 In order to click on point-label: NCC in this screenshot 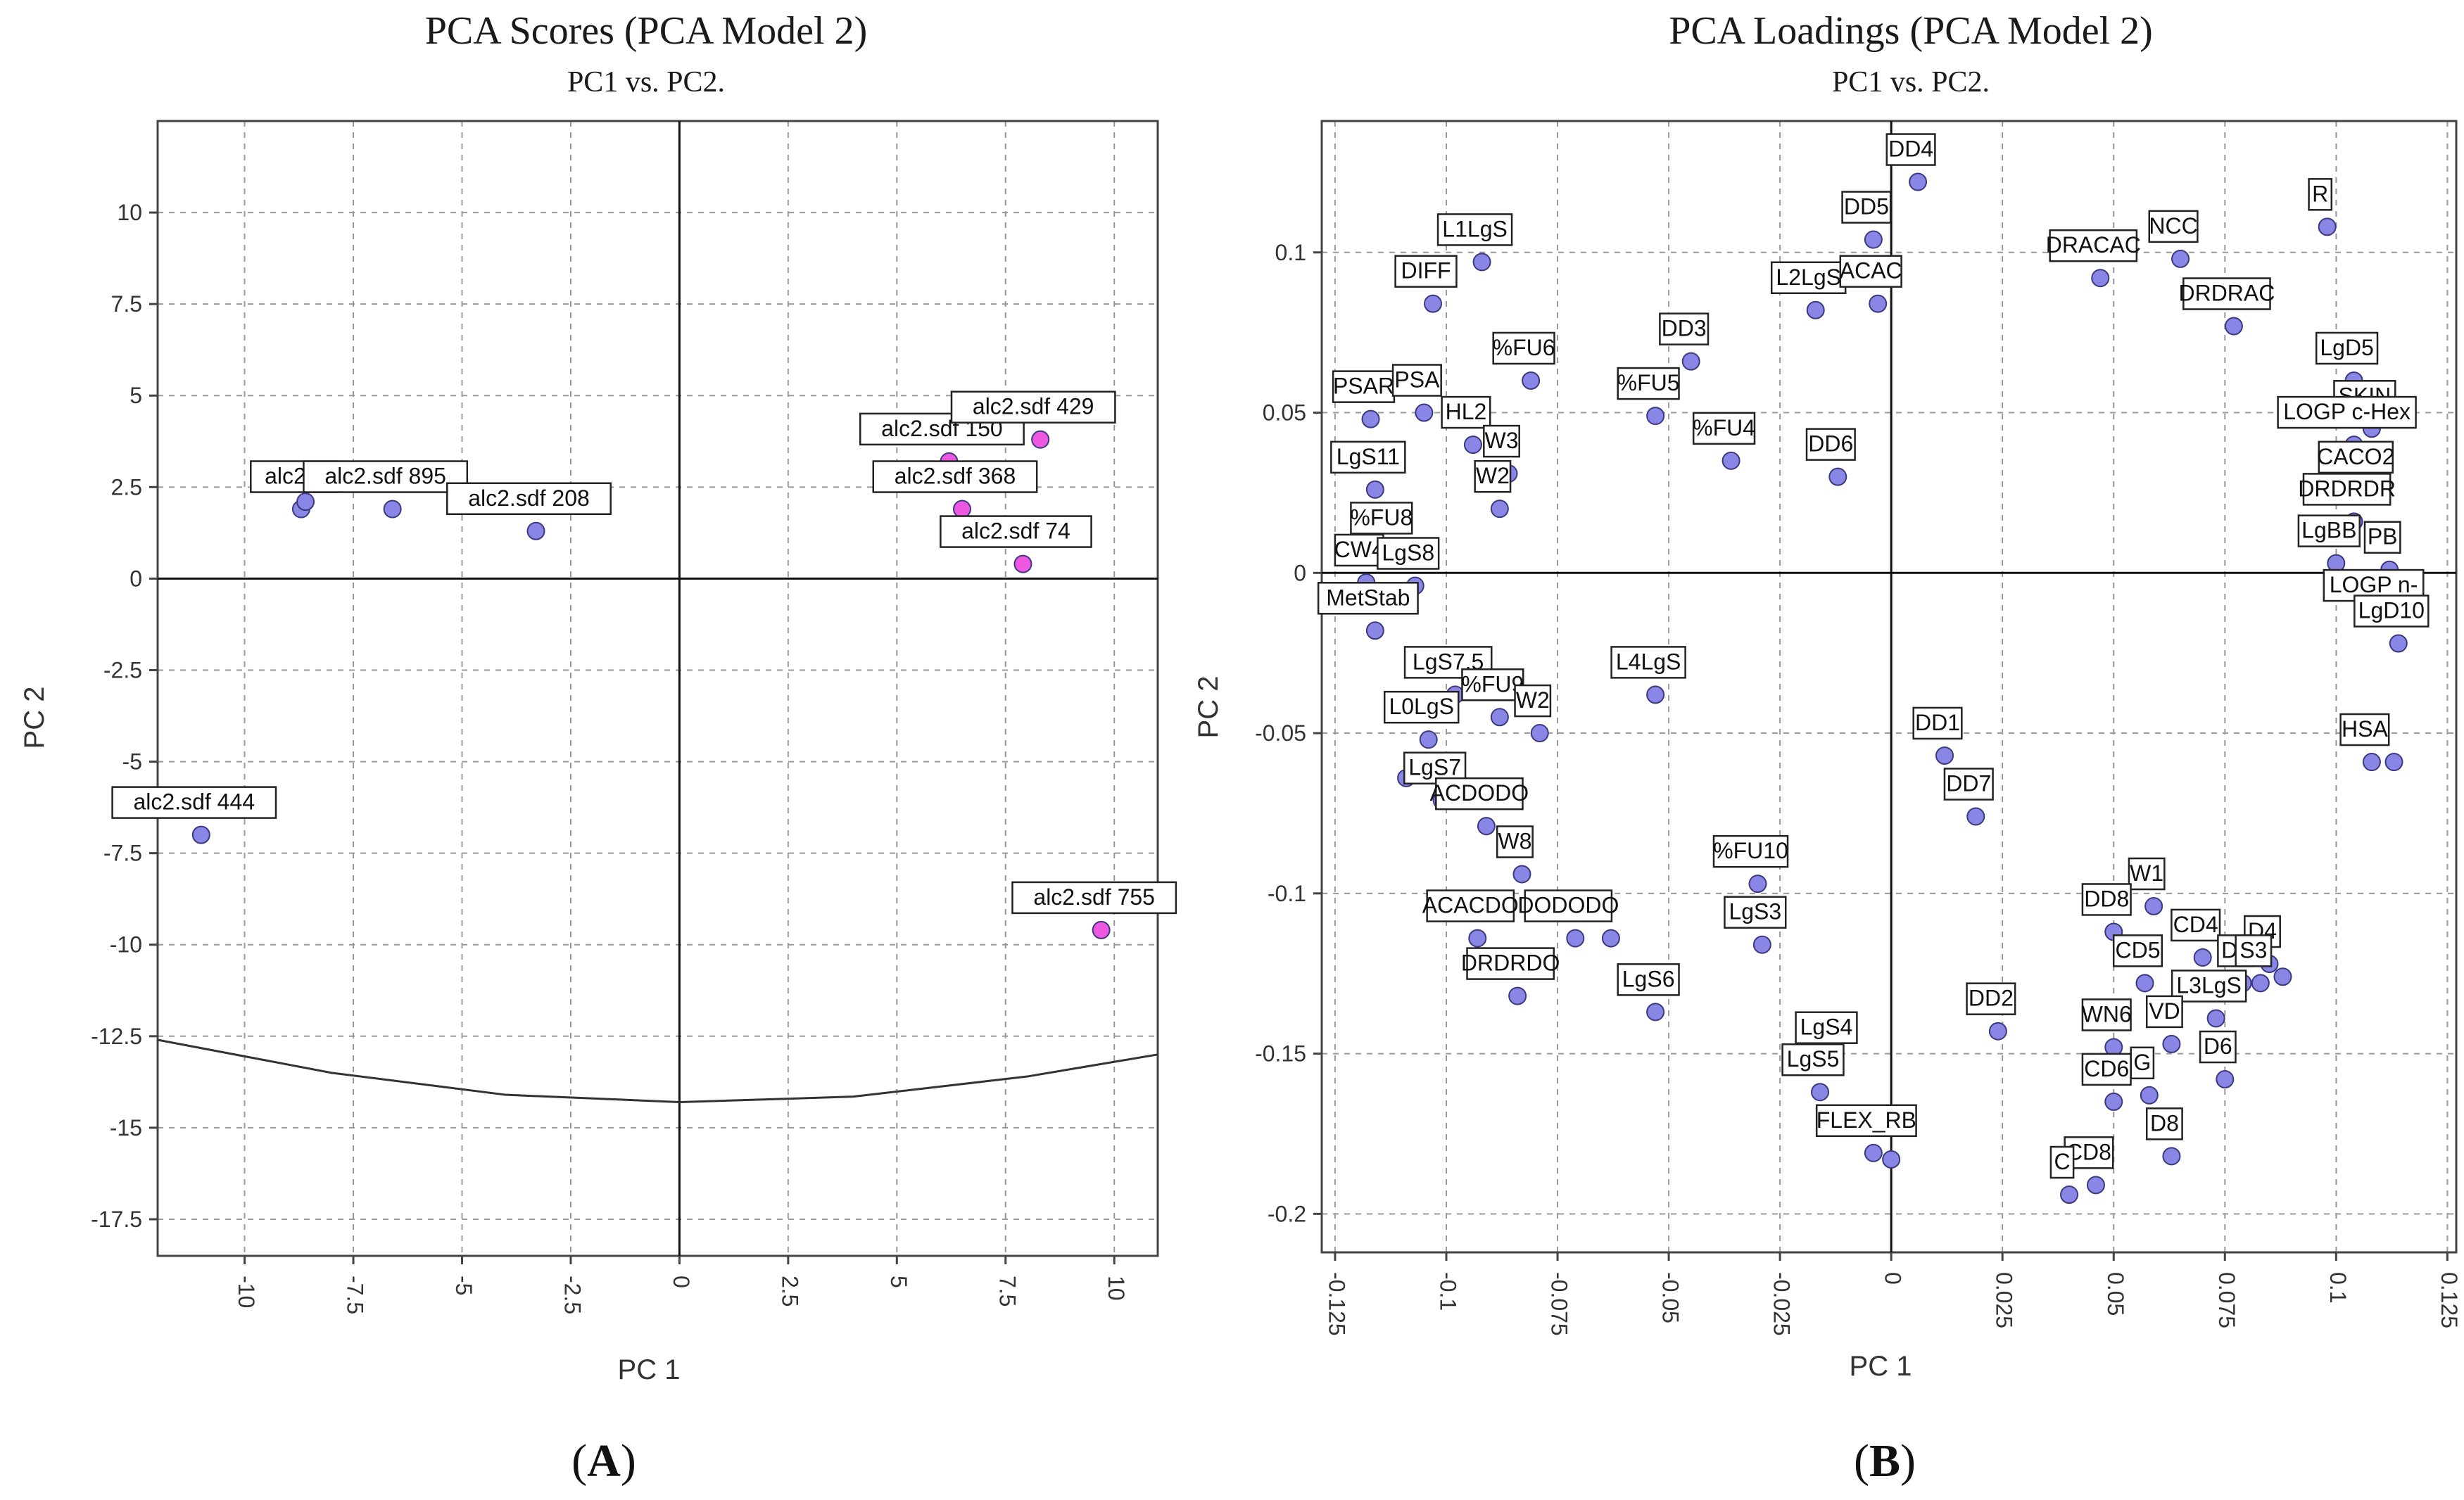, I will do `click(2173, 226)`.